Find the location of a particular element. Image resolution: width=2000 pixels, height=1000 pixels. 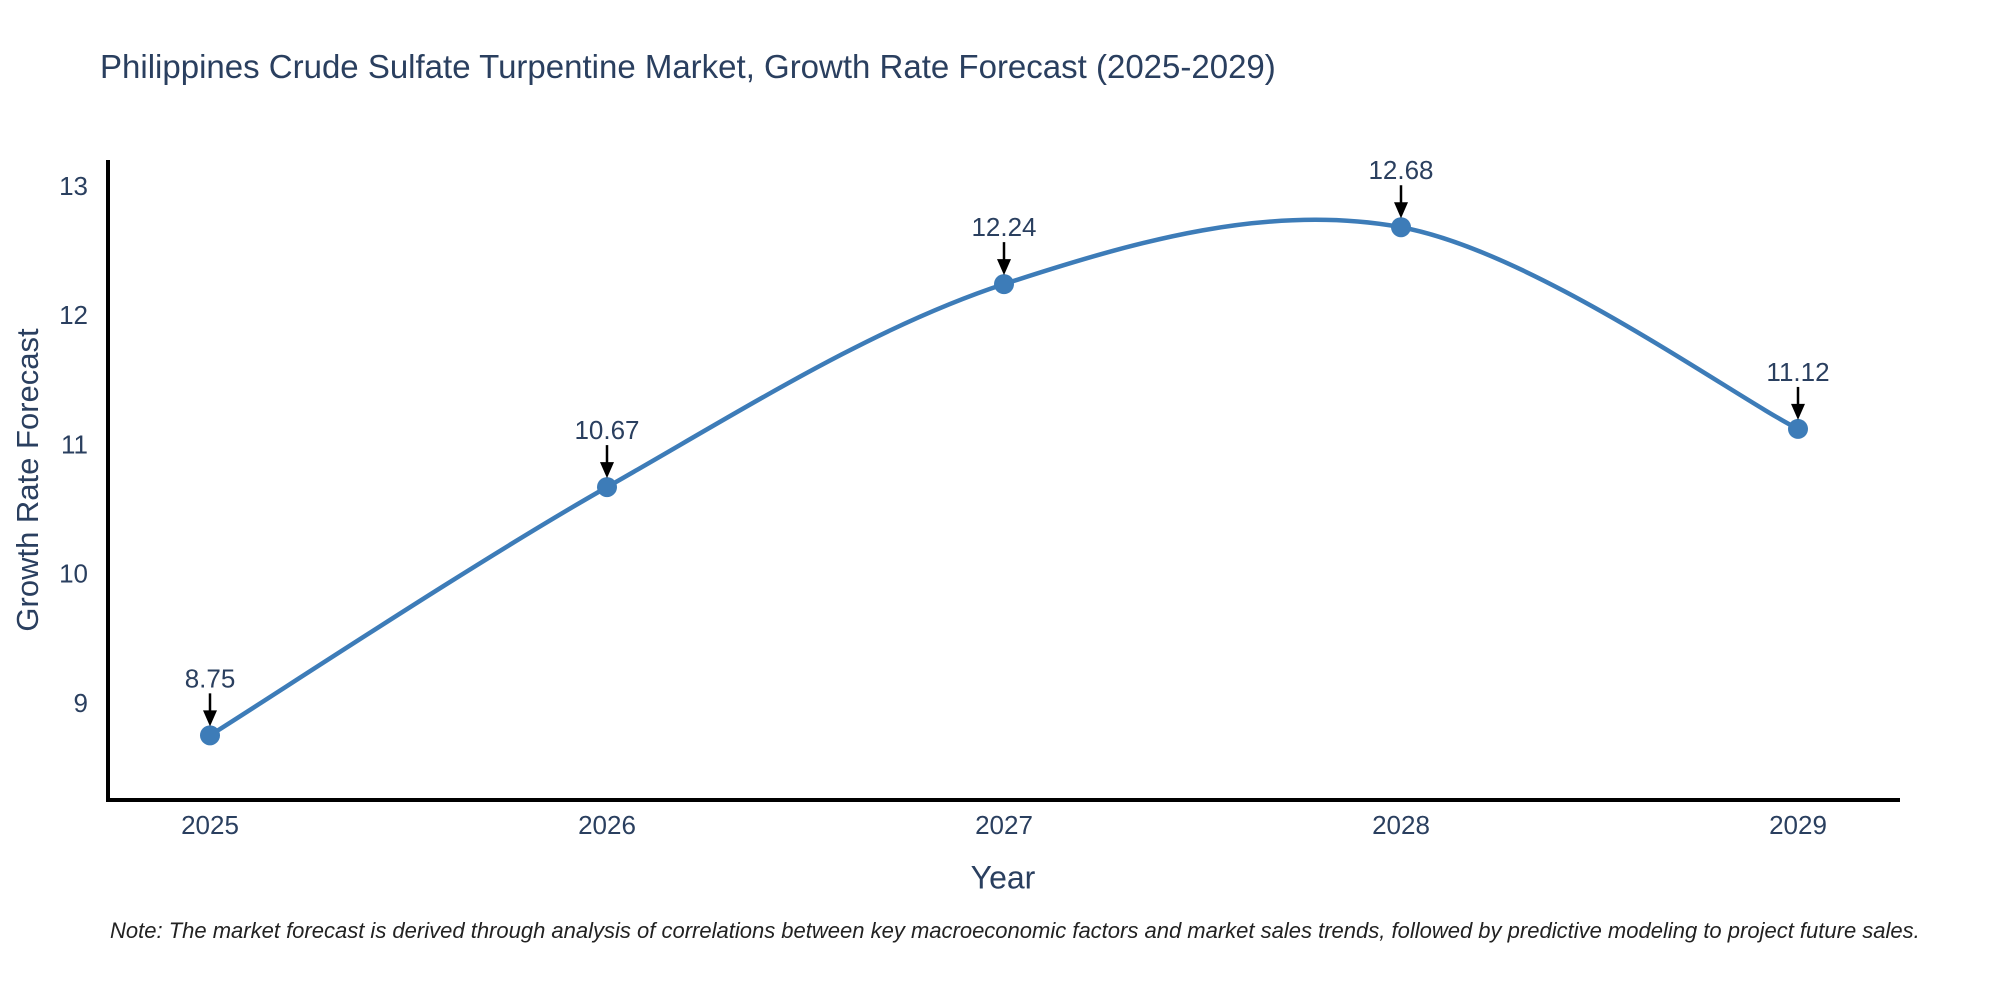

y-tick-label: 13 is located at coordinates (73, 186).